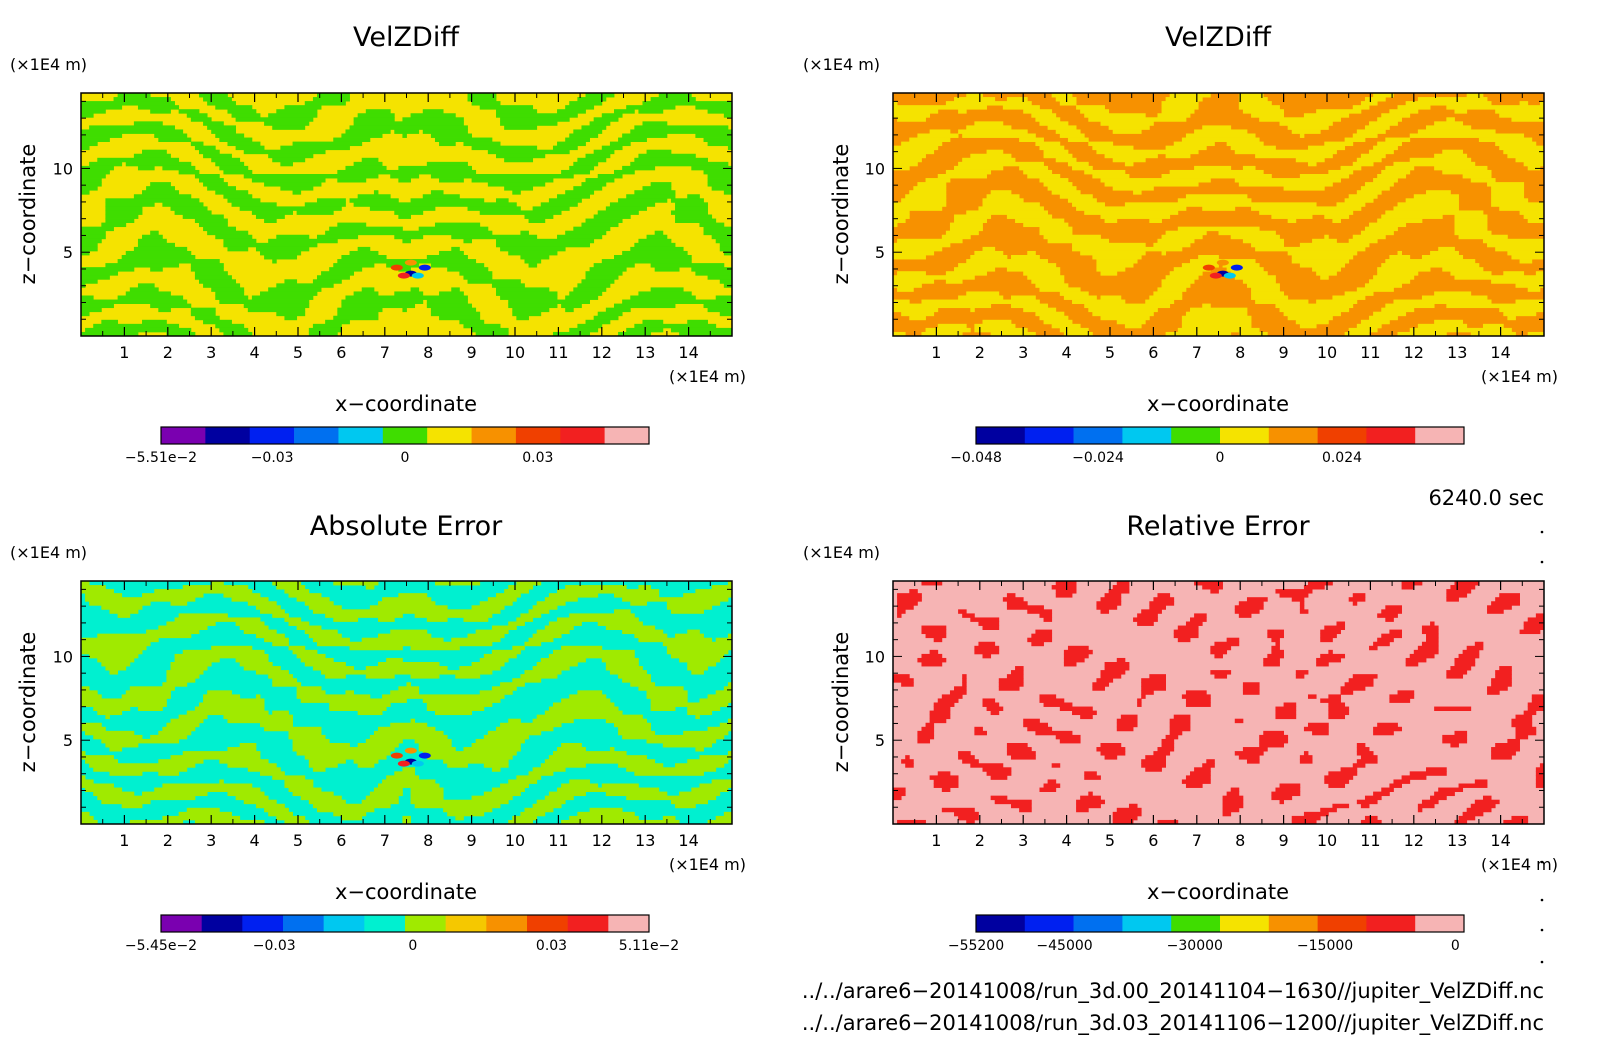  I want to click on field-feature, so click(424, 755).